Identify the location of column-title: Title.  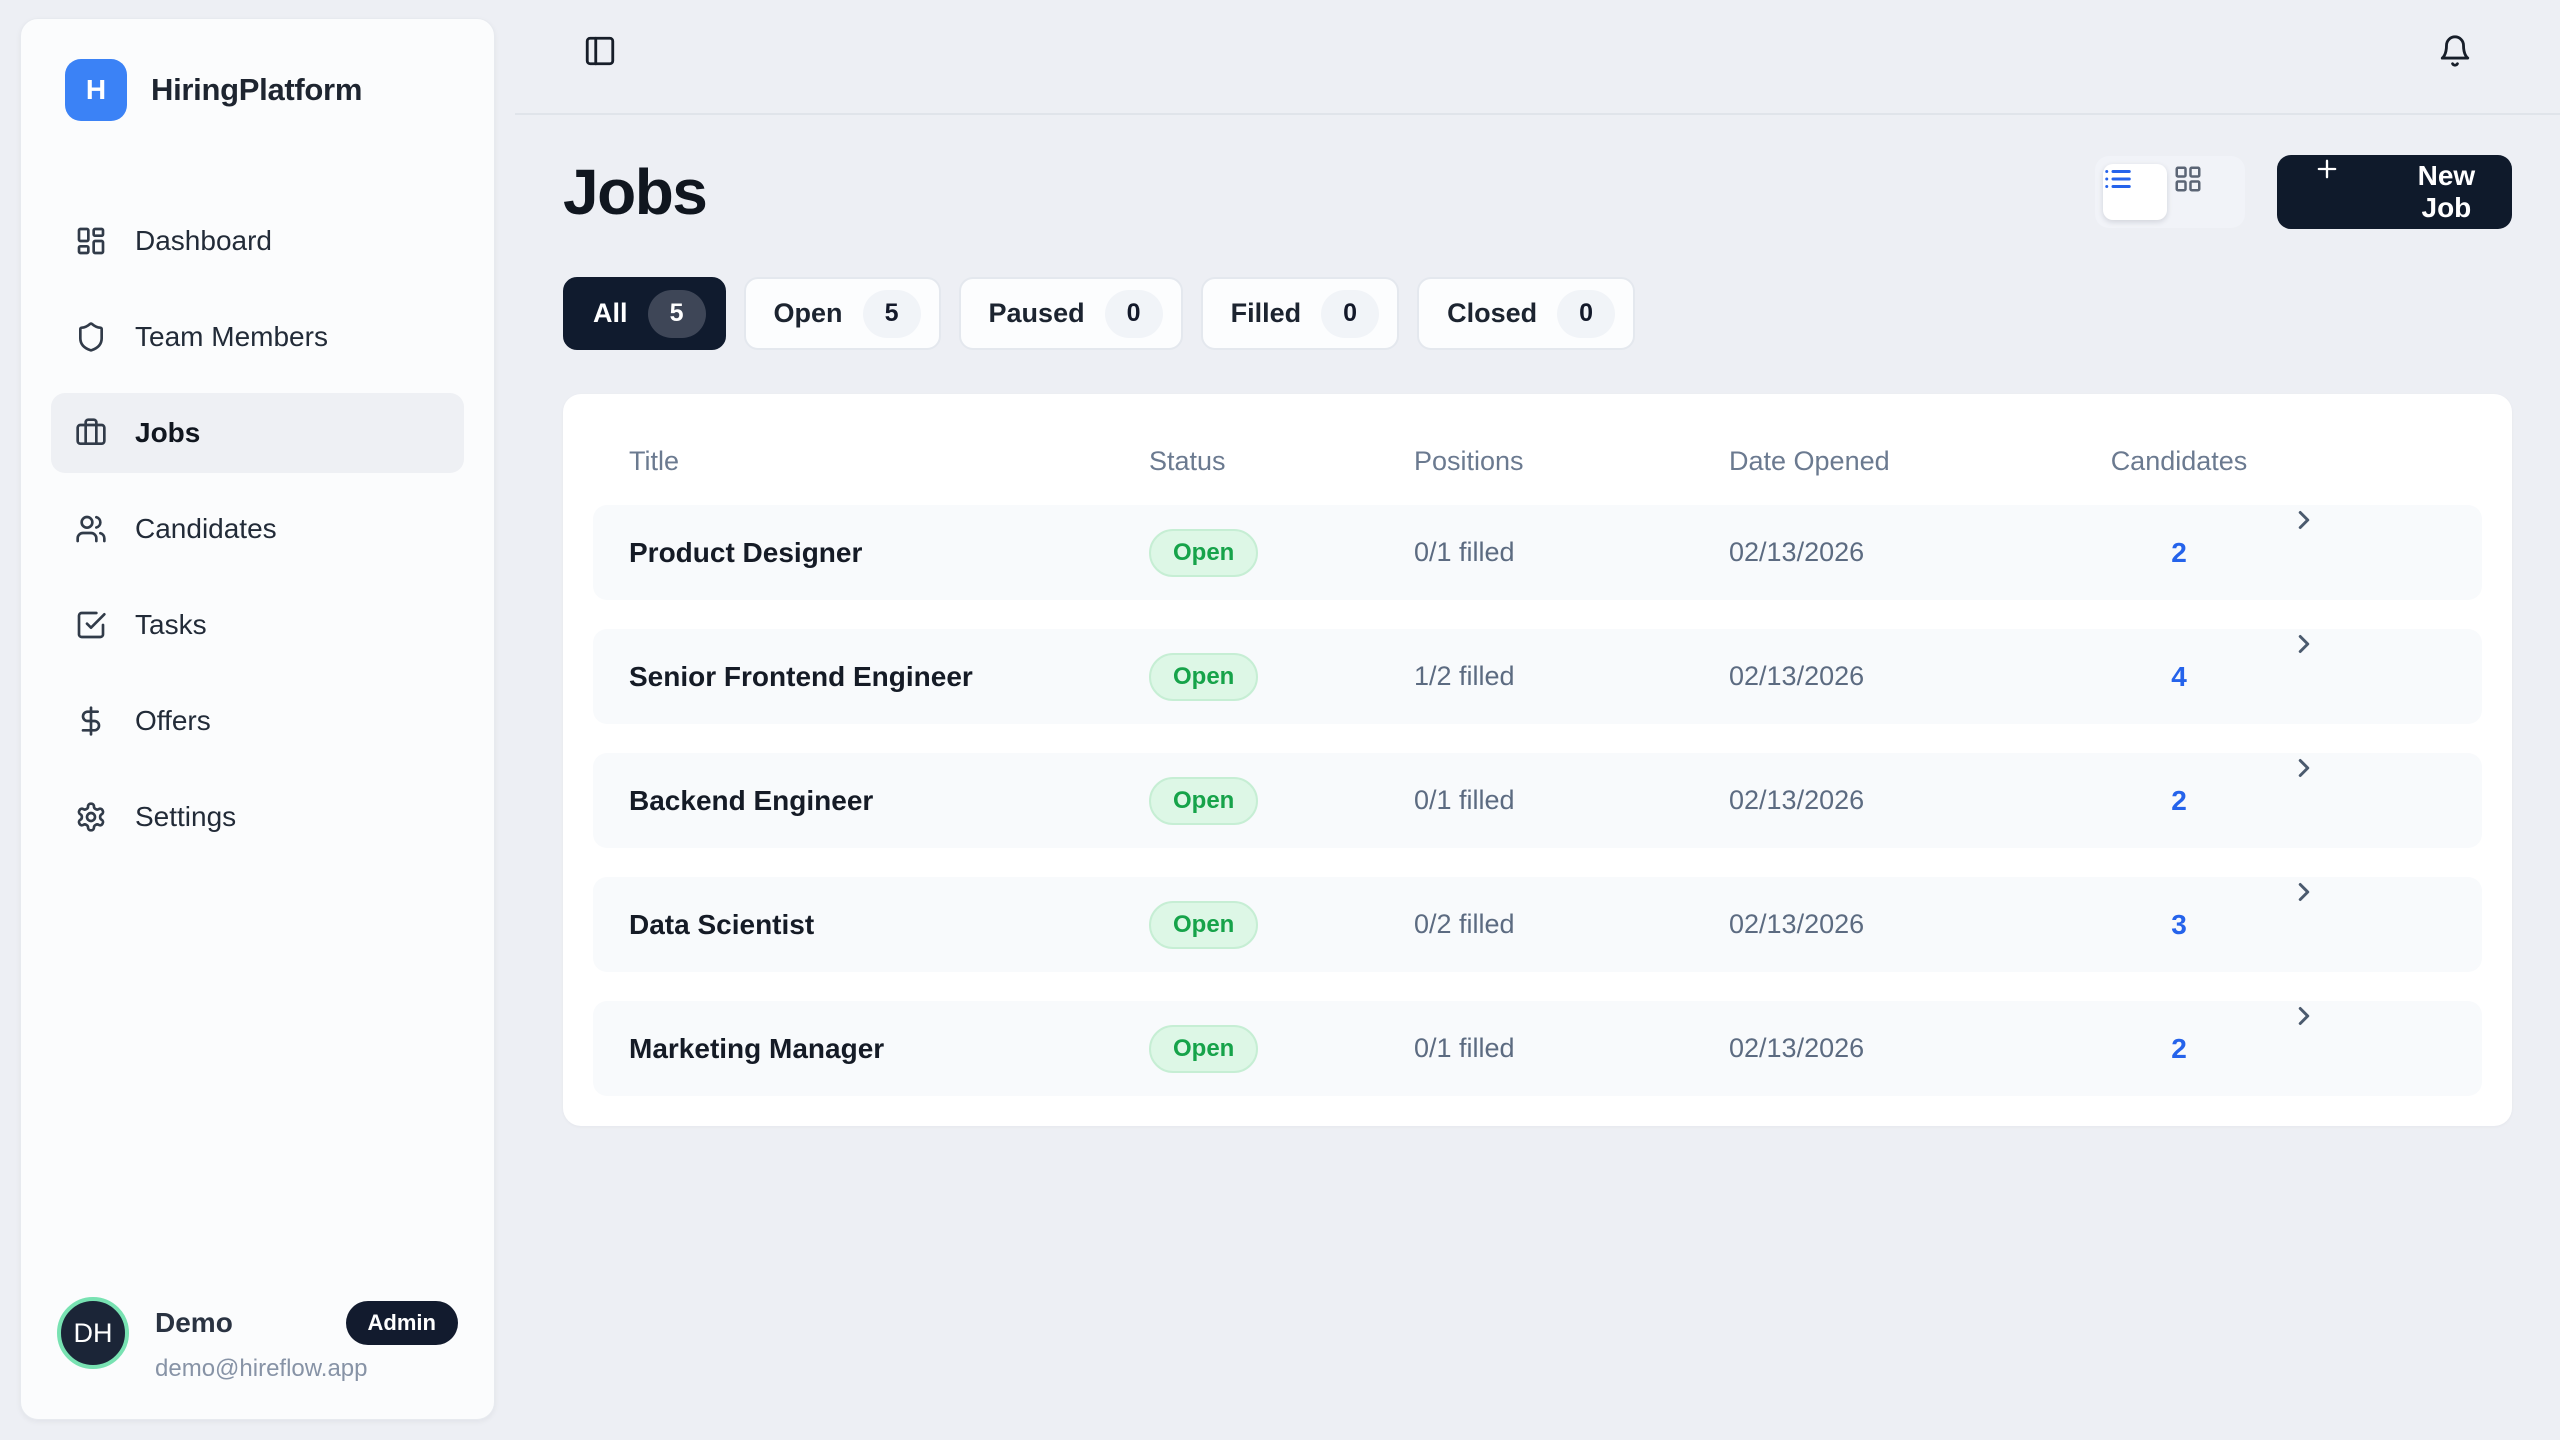
(654, 461).